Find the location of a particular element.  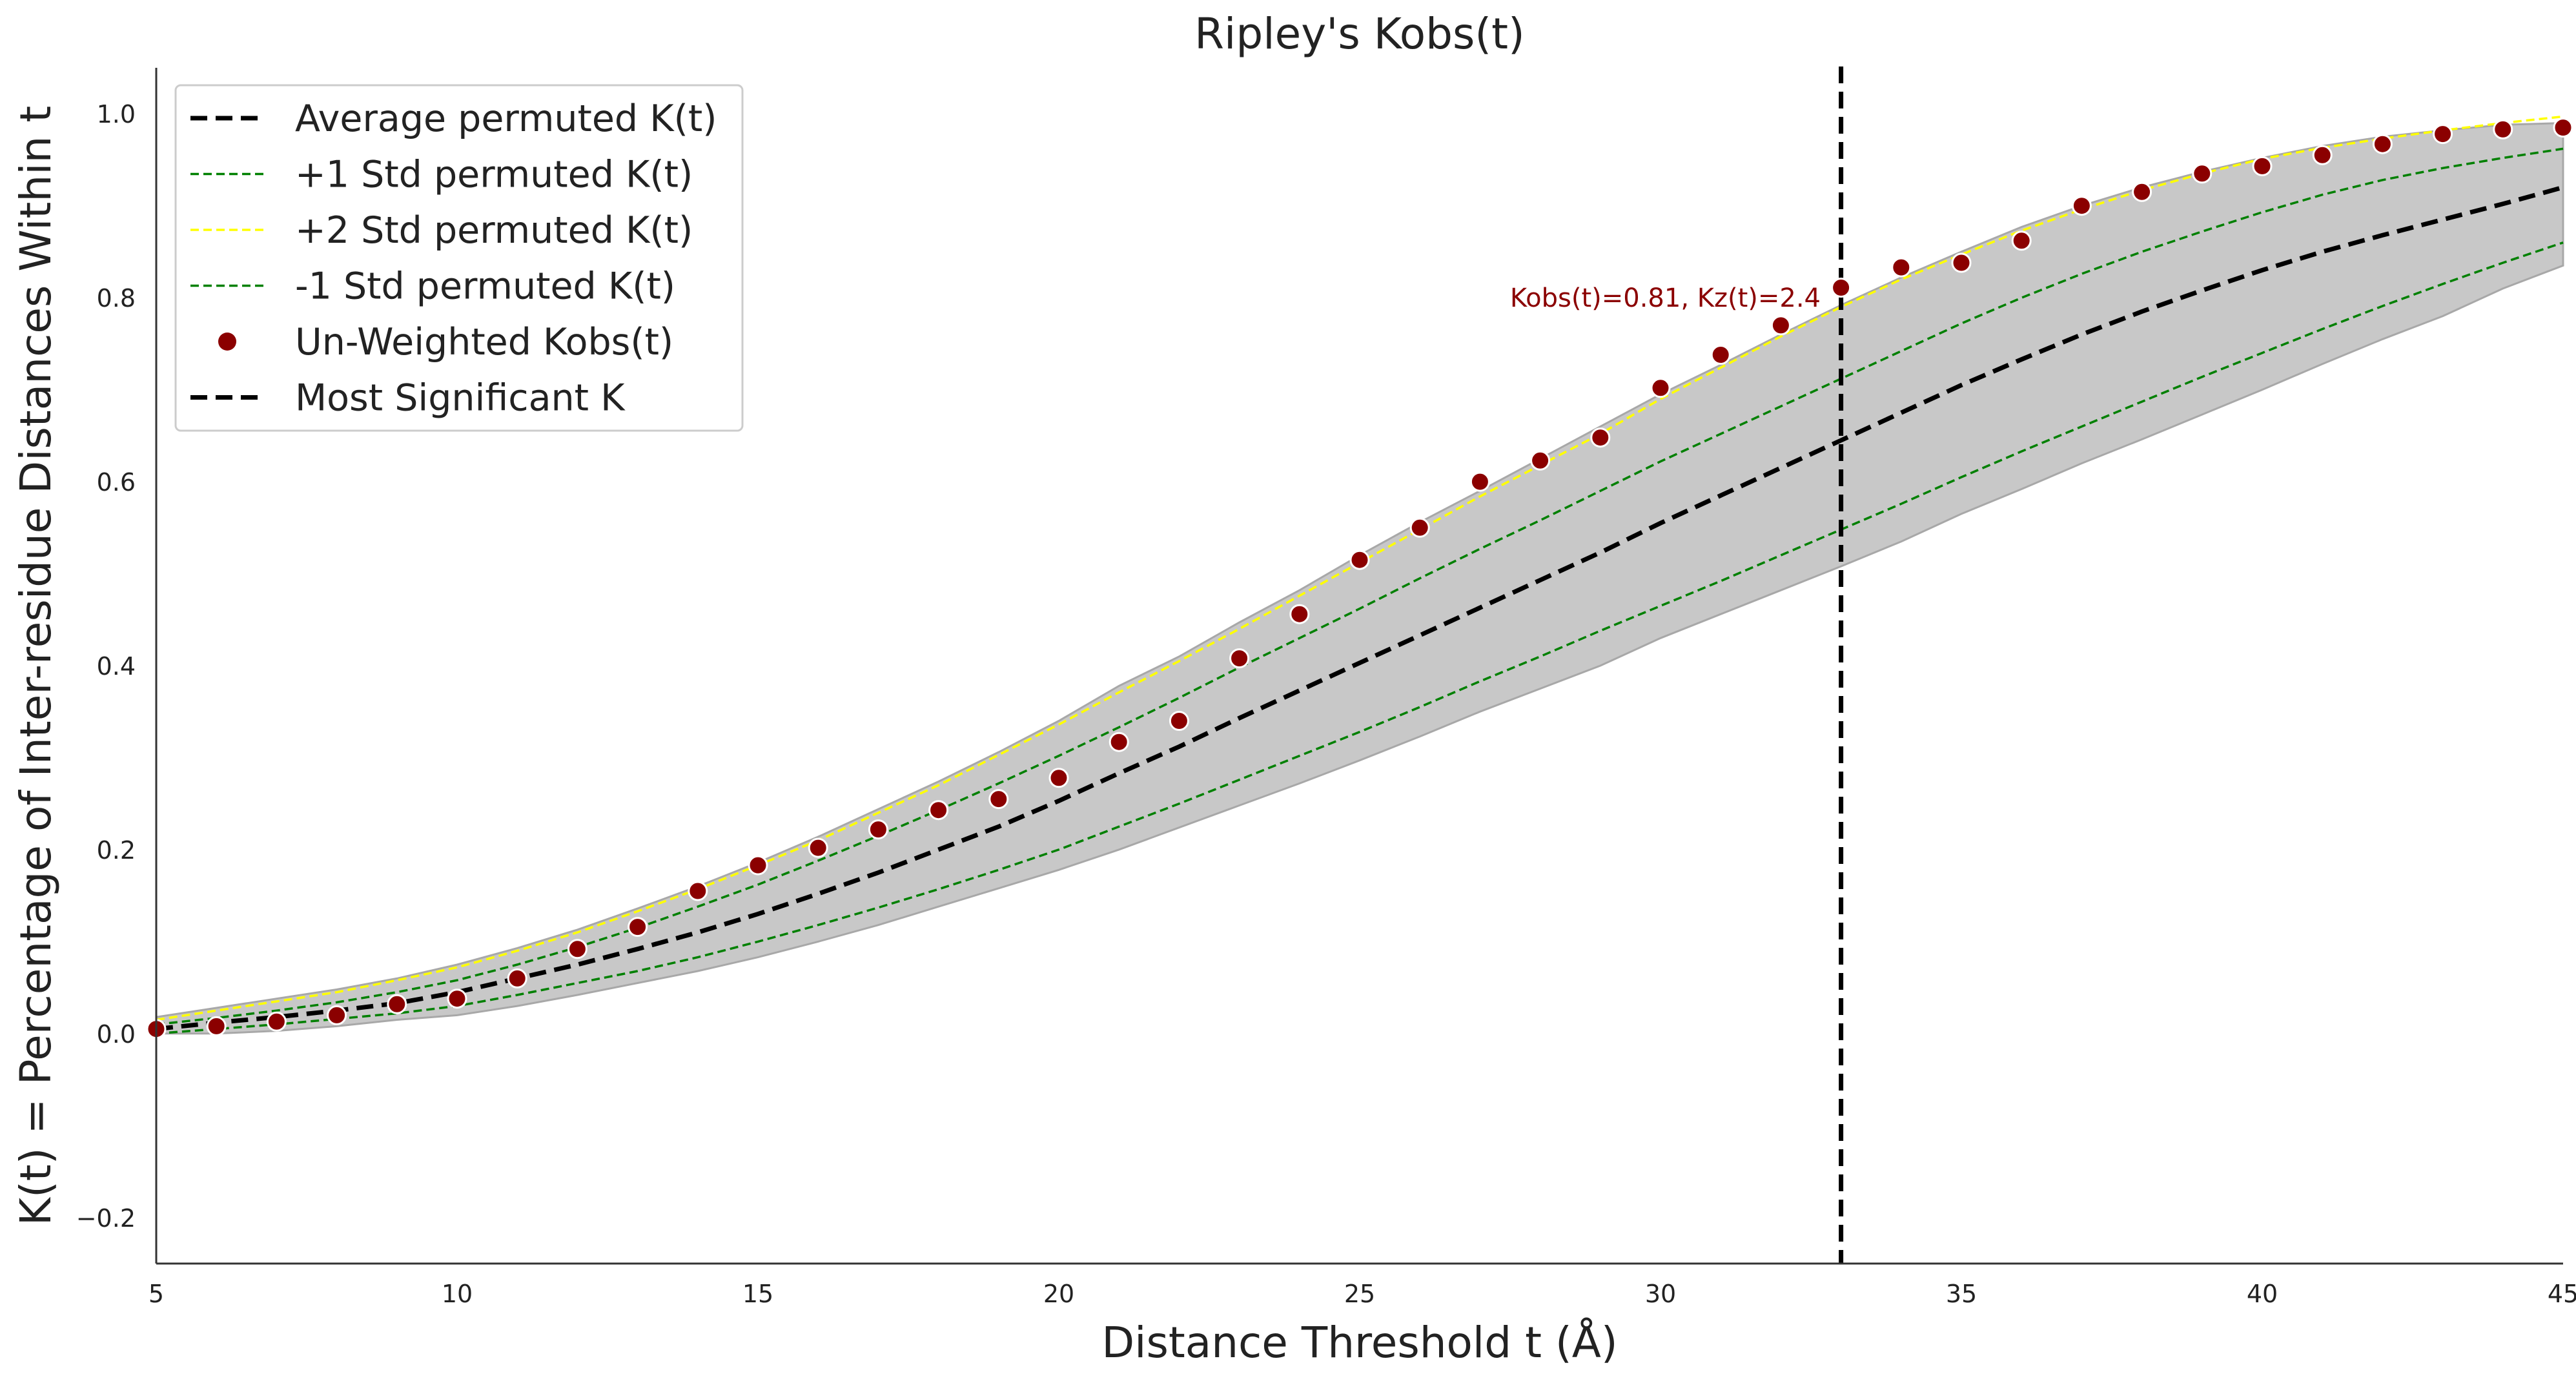

y-tick-label: 0.0 is located at coordinates (117, 1034).